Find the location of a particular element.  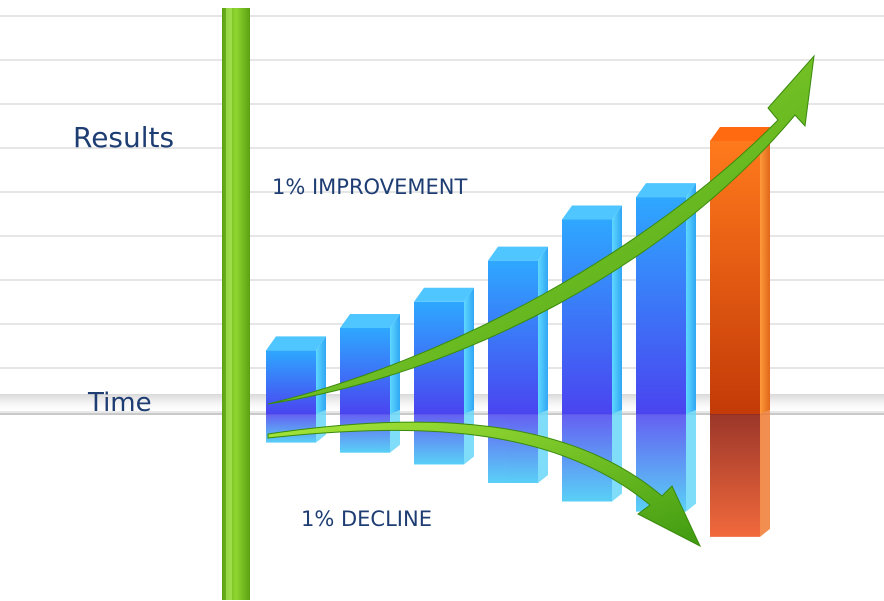

y-axis is located at coordinates (236, 304).